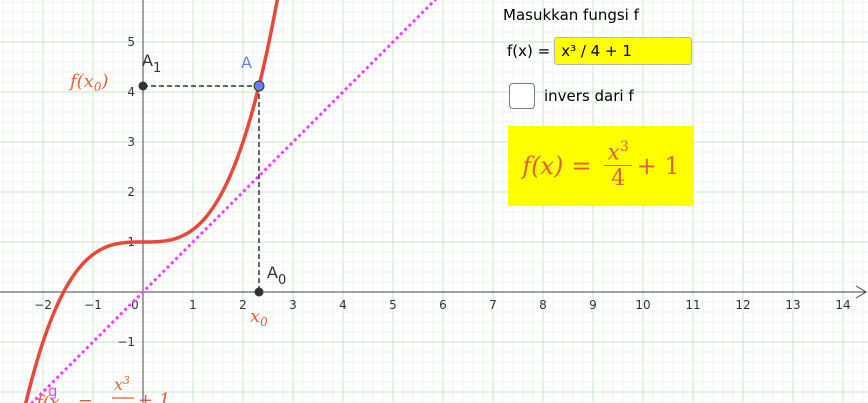 This screenshot has height=403, width=868. I want to click on point-A-label: A, so click(246, 62).